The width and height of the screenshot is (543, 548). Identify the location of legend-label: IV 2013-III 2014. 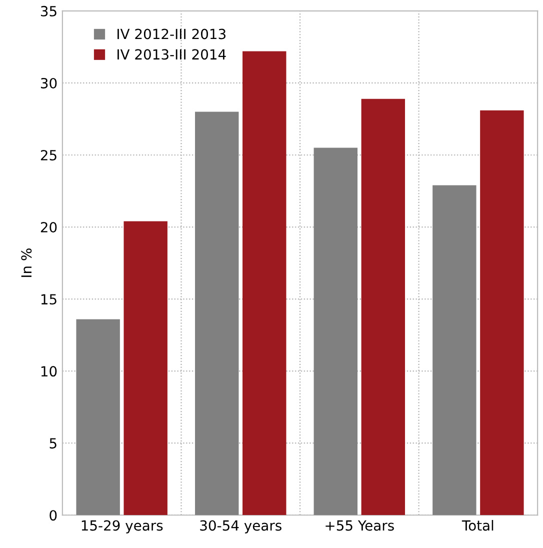
(172, 54).